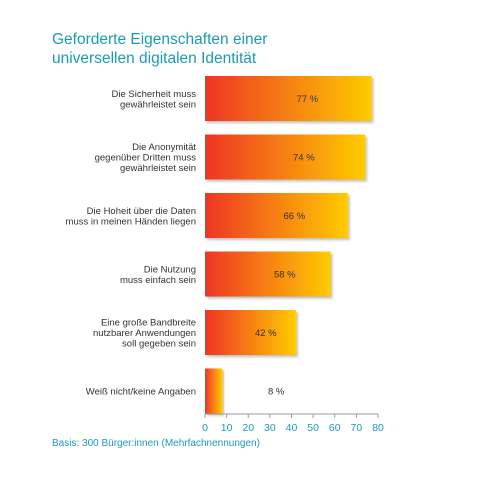 This screenshot has height=498, width=478. What do you see at coordinates (276, 392) in the screenshot?
I see `value-label-6: 8 %` at bounding box center [276, 392].